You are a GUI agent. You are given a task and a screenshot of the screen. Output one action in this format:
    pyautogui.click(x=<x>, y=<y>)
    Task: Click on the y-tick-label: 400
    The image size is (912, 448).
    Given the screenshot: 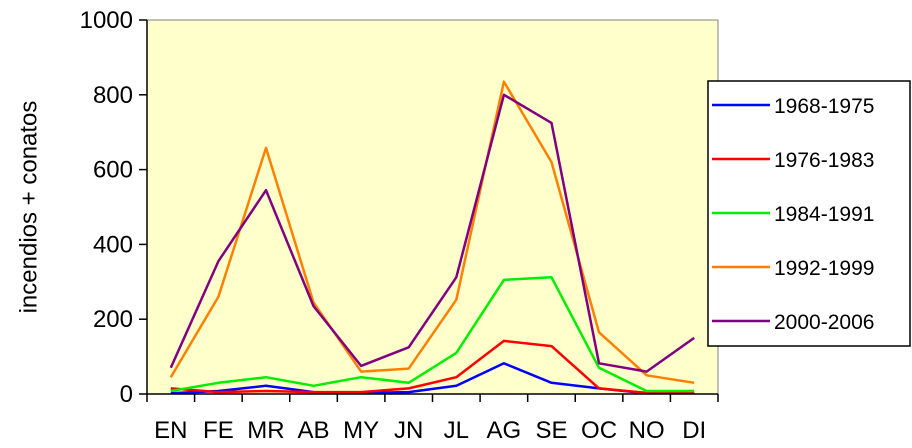 What is the action you would take?
    pyautogui.click(x=113, y=244)
    